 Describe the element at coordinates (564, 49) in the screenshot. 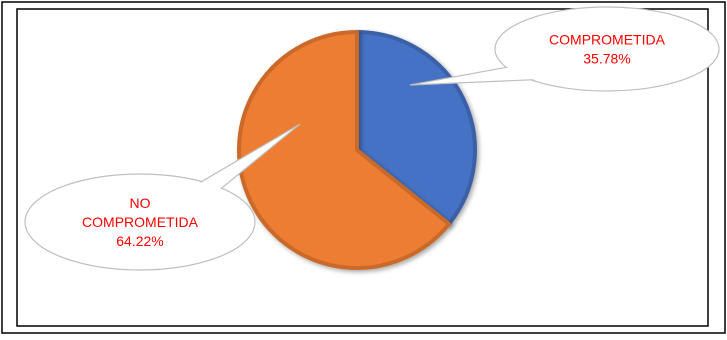

I see `data-label-callout-0: COMPROMETIDA 35.78%` at that location.